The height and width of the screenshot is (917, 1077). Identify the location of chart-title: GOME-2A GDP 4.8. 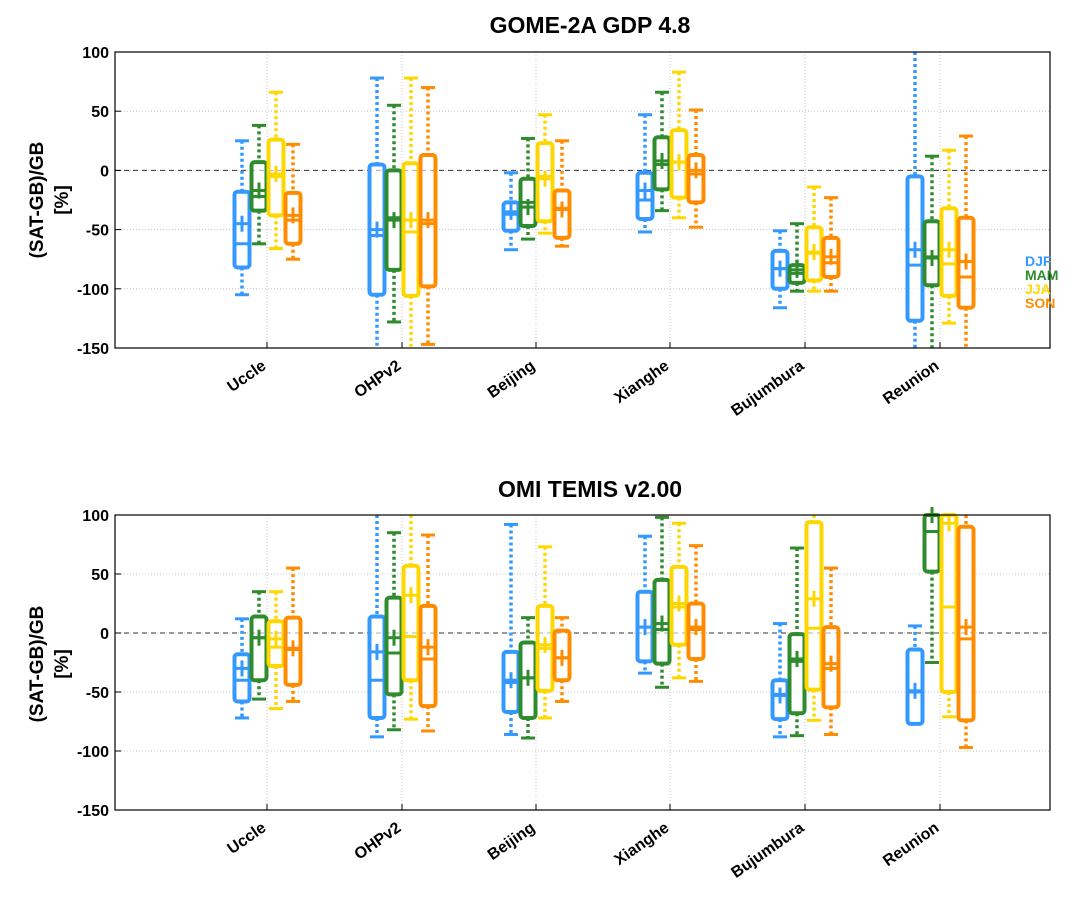
(590, 25).